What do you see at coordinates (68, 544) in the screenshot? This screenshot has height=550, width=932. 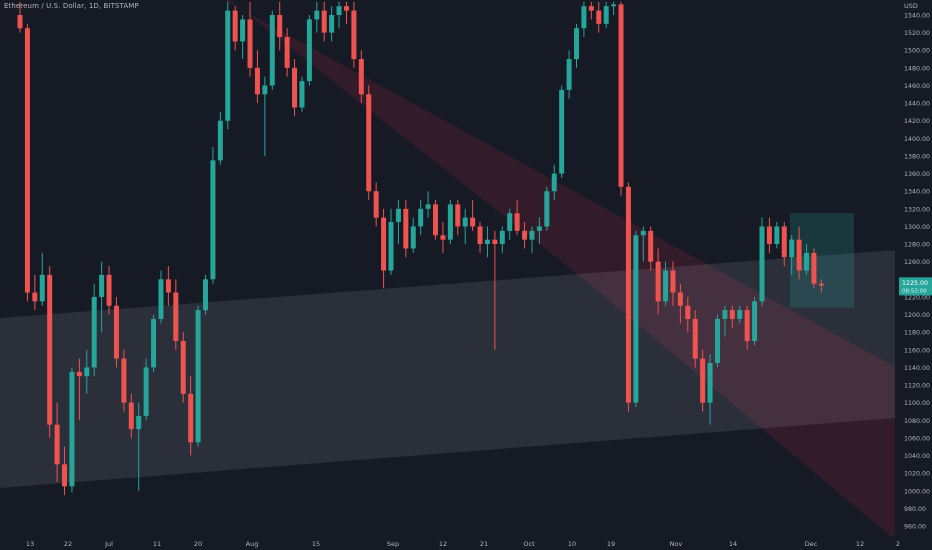 I see `x-tick-label: 22` at bounding box center [68, 544].